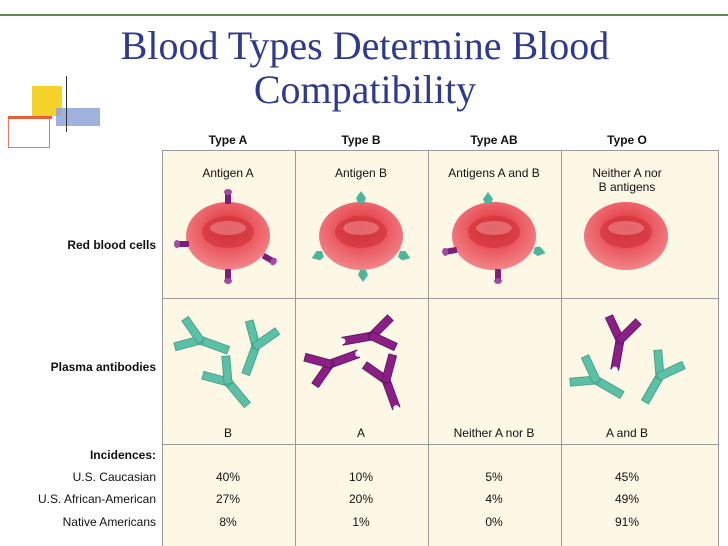 The width and height of the screenshot is (728, 546). I want to click on population-label: U.S. Caucasian, so click(114, 477).